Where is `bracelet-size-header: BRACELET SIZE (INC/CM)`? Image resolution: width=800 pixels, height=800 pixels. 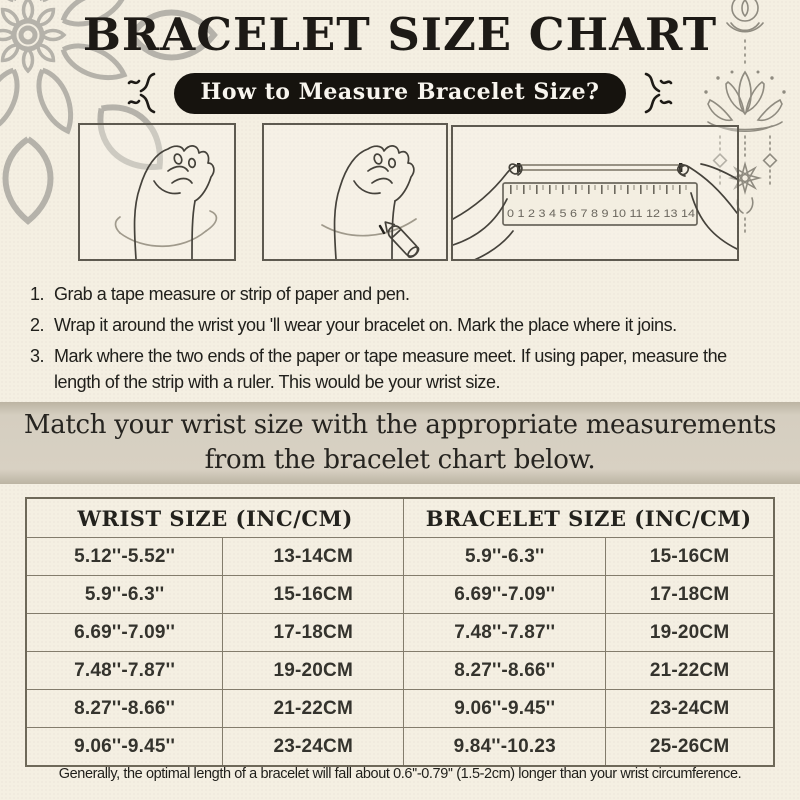 bracelet-size-header: BRACELET SIZE (INC/CM) is located at coordinates (589, 517).